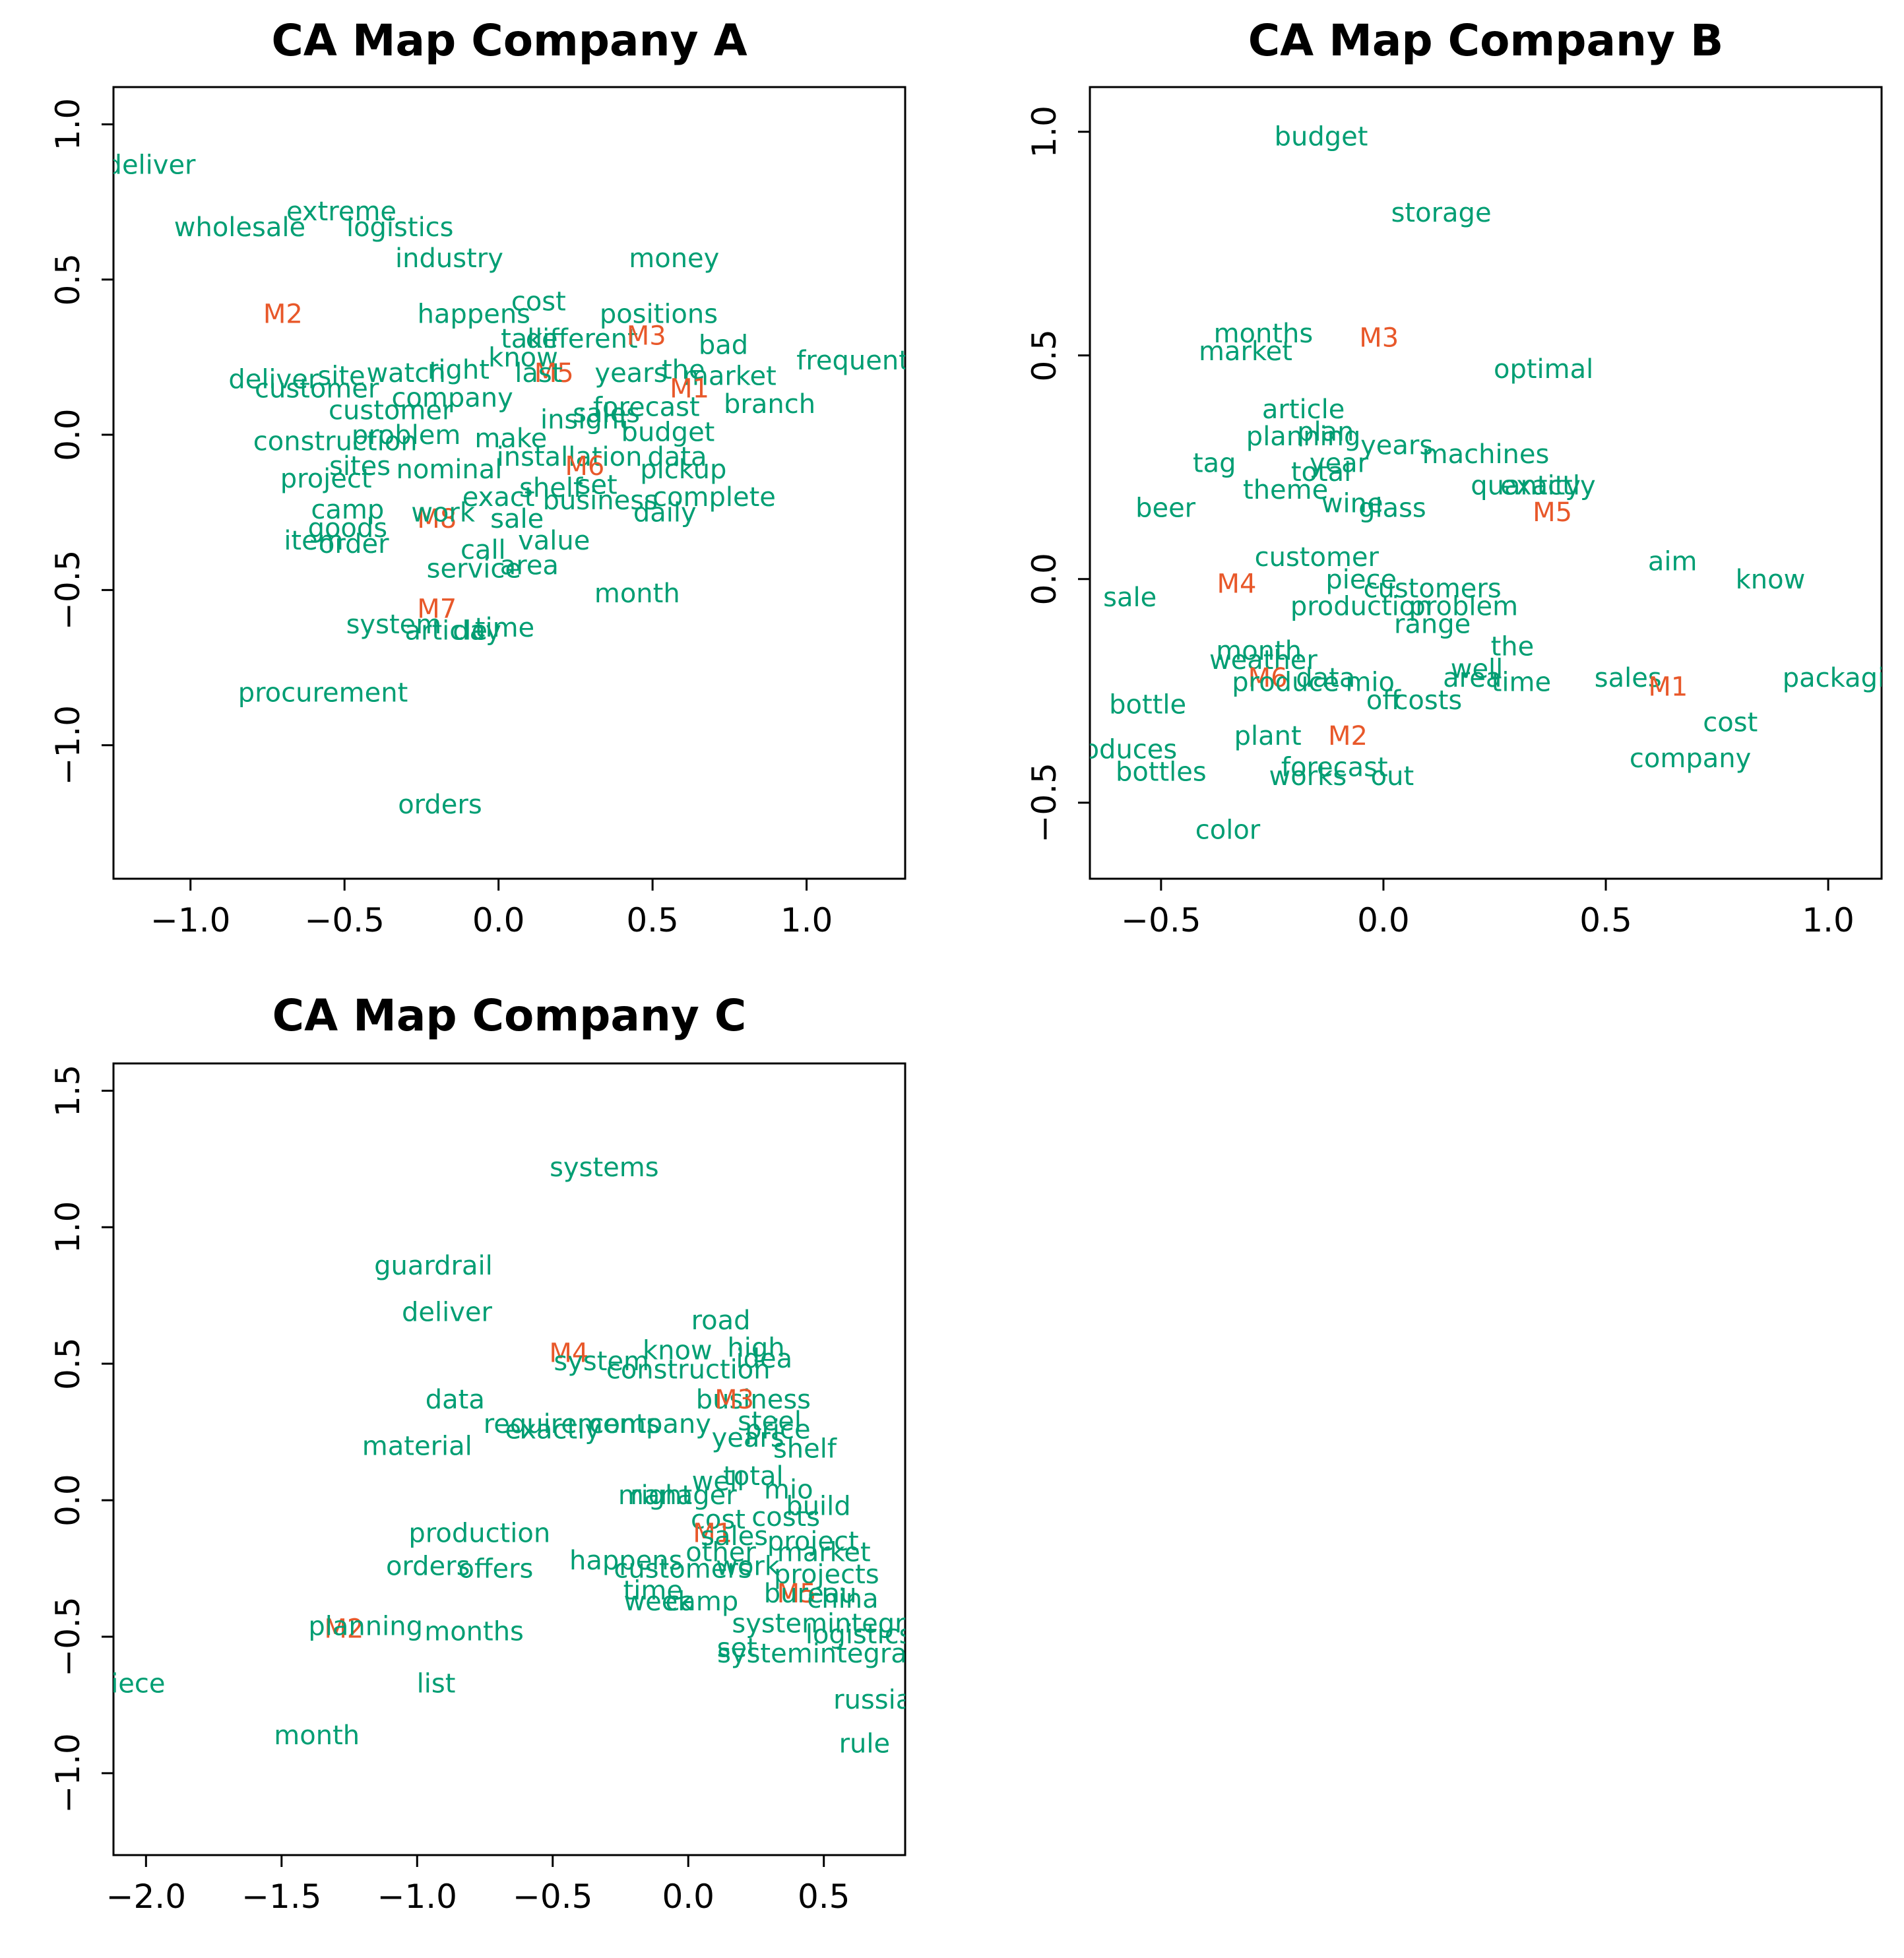 The width and height of the screenshot is (1904, 1958). What do you see at coordinates (806, 920) in the screenshot?
I see `x-tick-label: 1.0` at bounding box center [806, 920].